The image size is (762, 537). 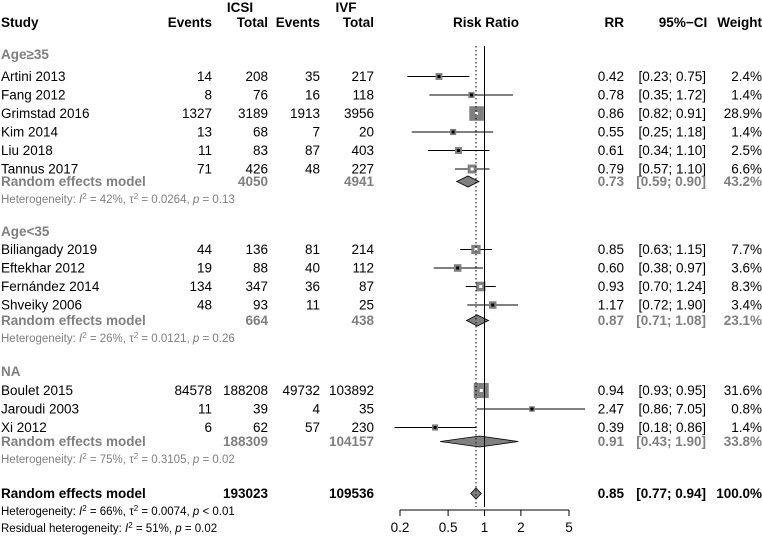 I want to click on header-study: Study, so click(x=20, y=22).